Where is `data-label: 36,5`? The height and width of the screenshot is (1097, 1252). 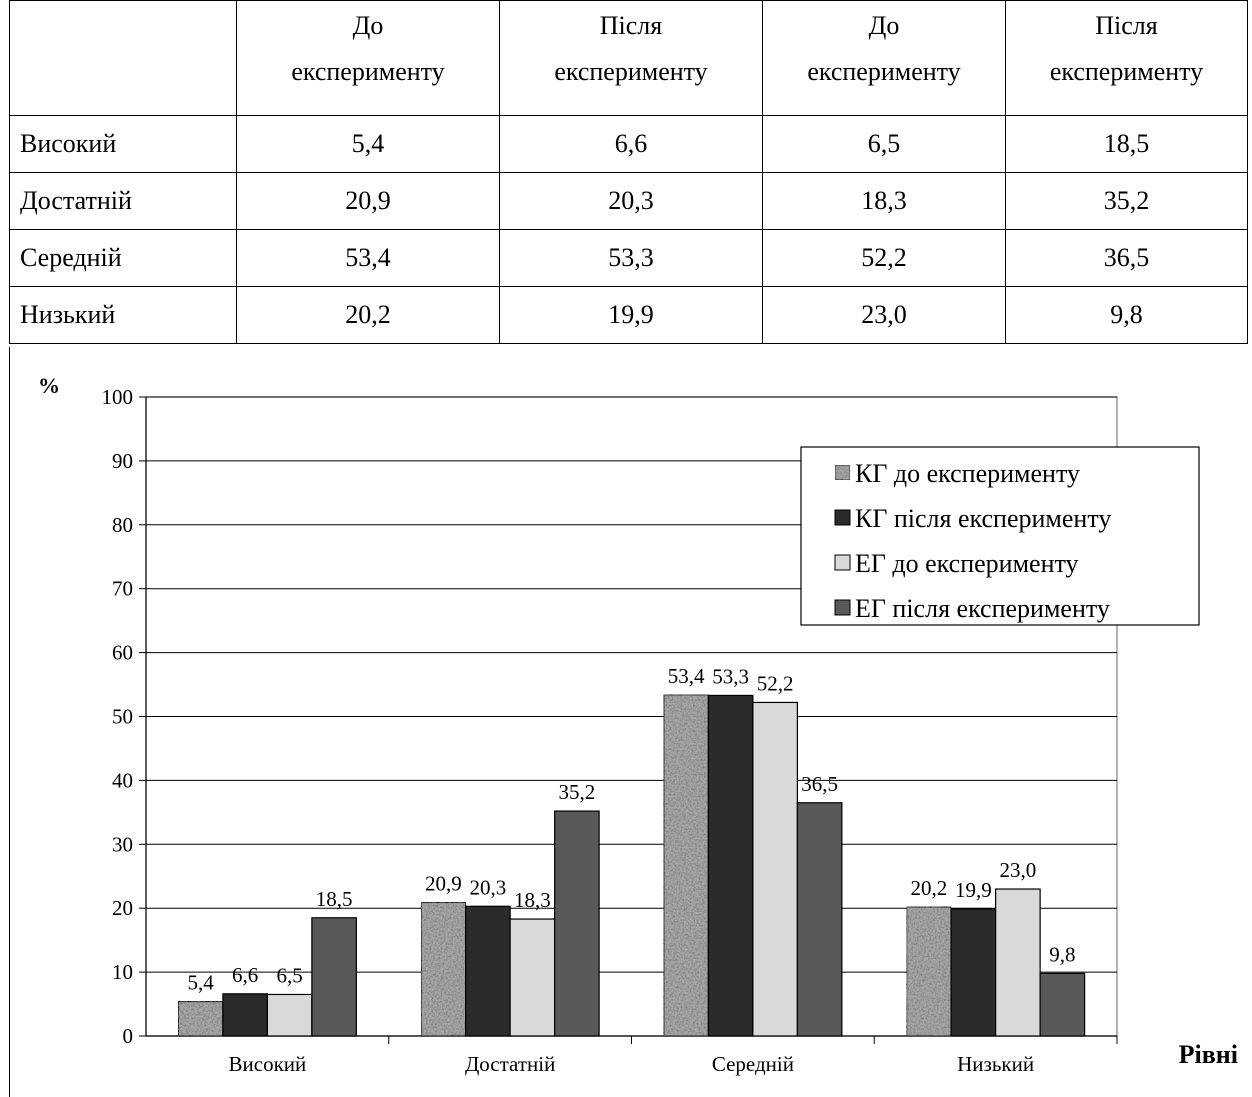 data-label: 36,5 is located at coordinates (819, 784).